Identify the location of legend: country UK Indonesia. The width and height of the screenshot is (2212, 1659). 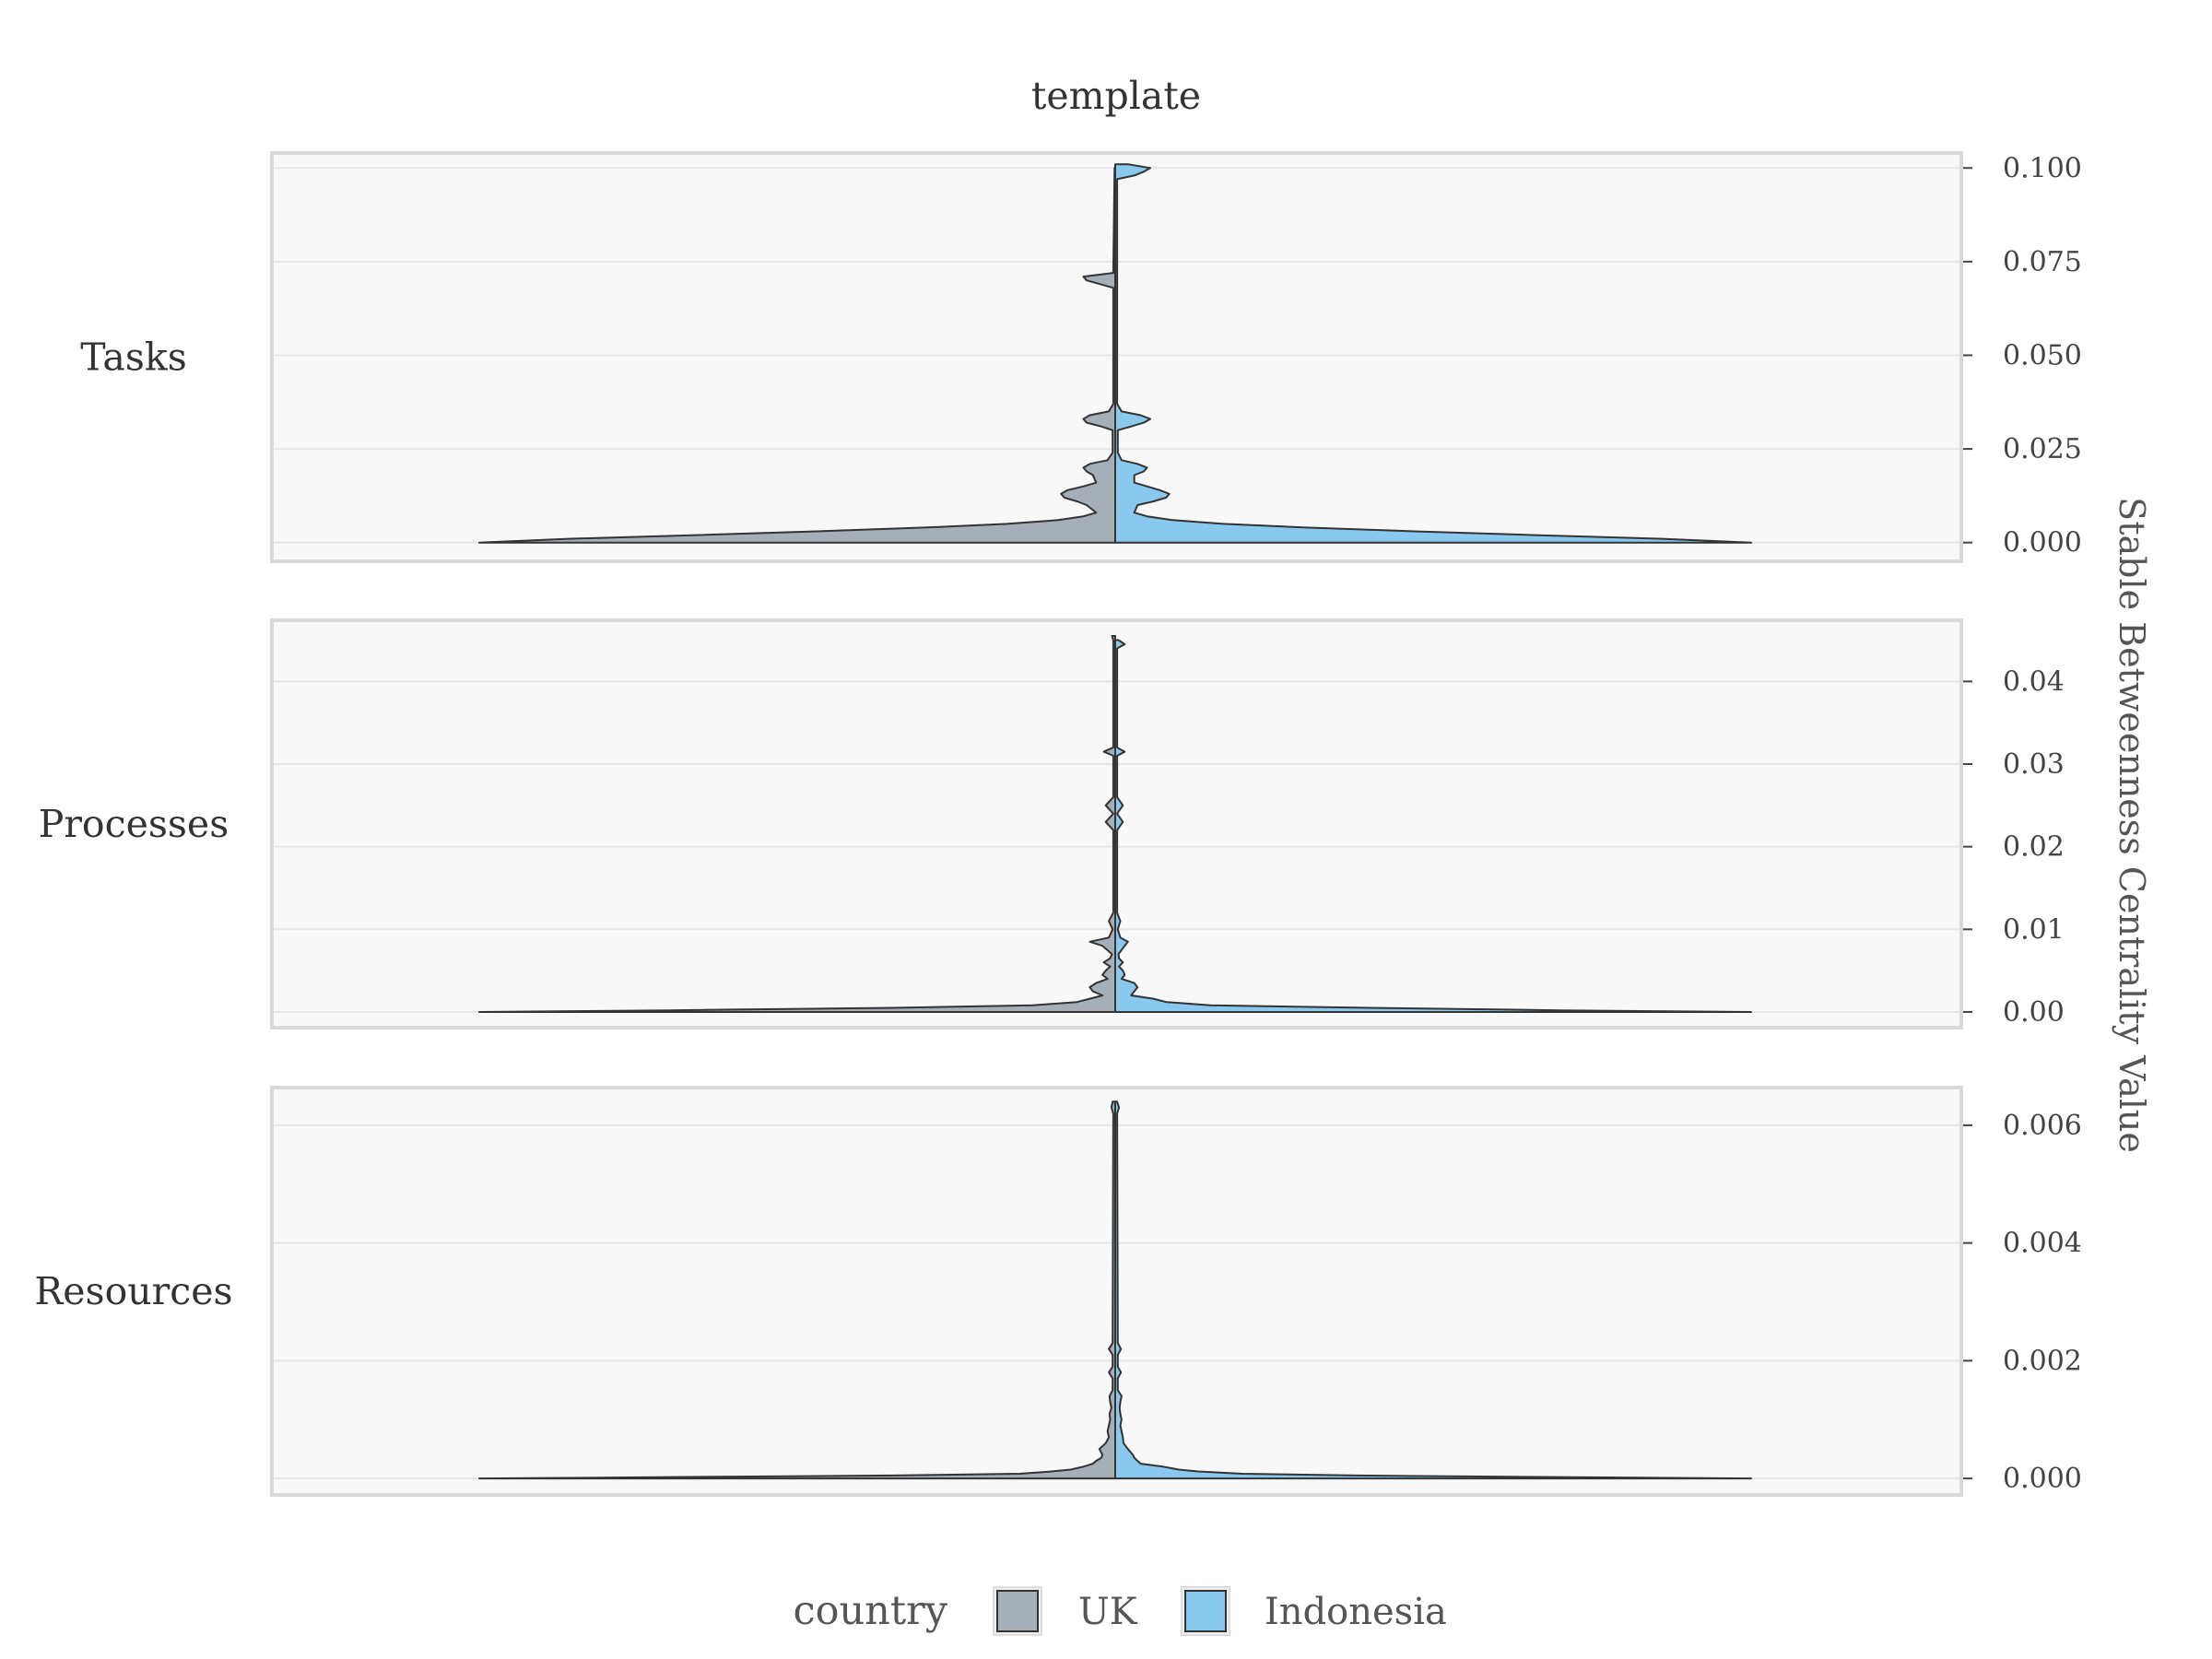
(1120, 1611).